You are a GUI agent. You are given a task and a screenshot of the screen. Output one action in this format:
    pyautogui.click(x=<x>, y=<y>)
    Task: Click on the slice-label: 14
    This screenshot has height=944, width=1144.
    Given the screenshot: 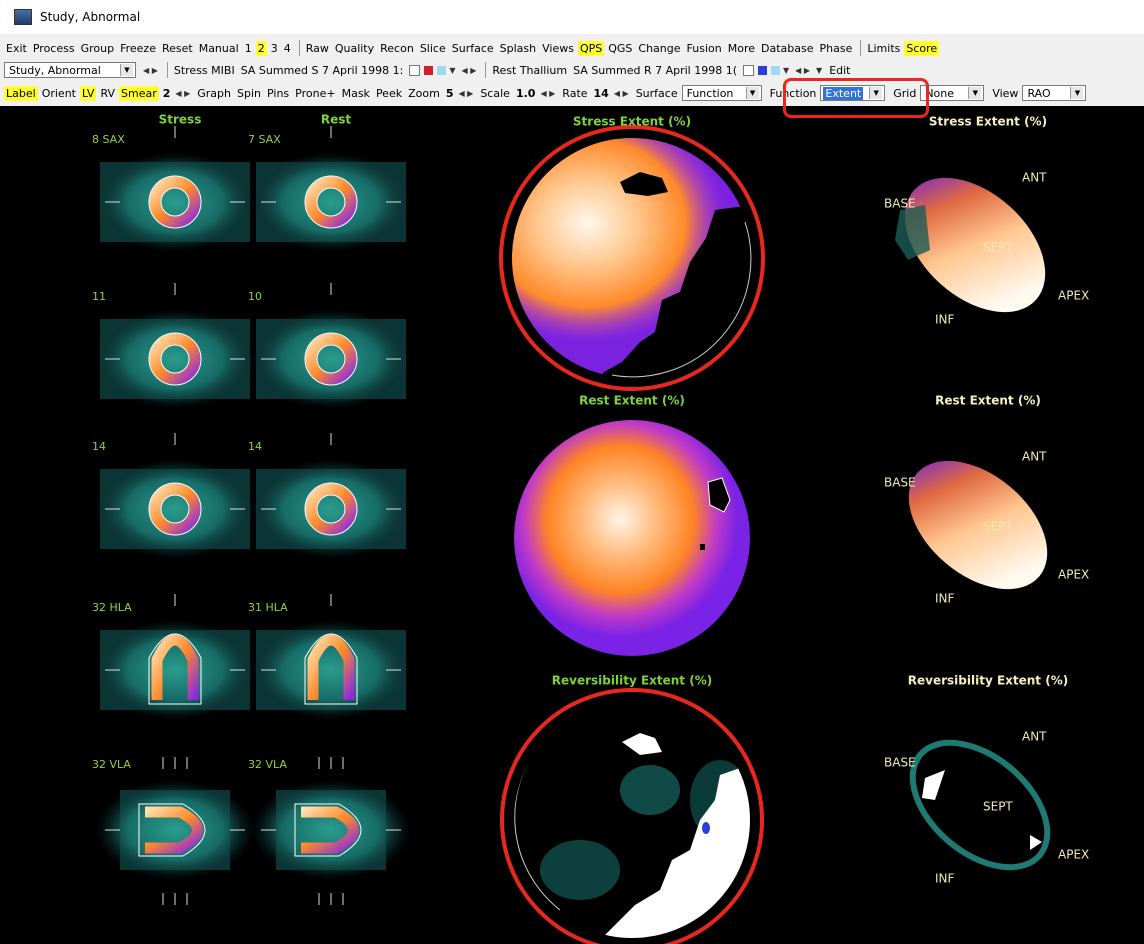 What is the action you would take?
    pyautogui.click(x=255, y=446)
    